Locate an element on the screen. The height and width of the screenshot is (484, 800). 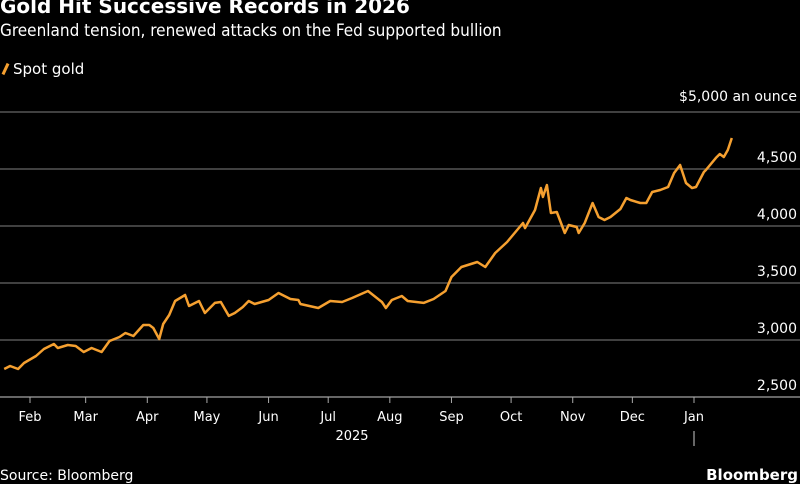
y-tick-label: 4,500 is located at coordinates (777, 158).